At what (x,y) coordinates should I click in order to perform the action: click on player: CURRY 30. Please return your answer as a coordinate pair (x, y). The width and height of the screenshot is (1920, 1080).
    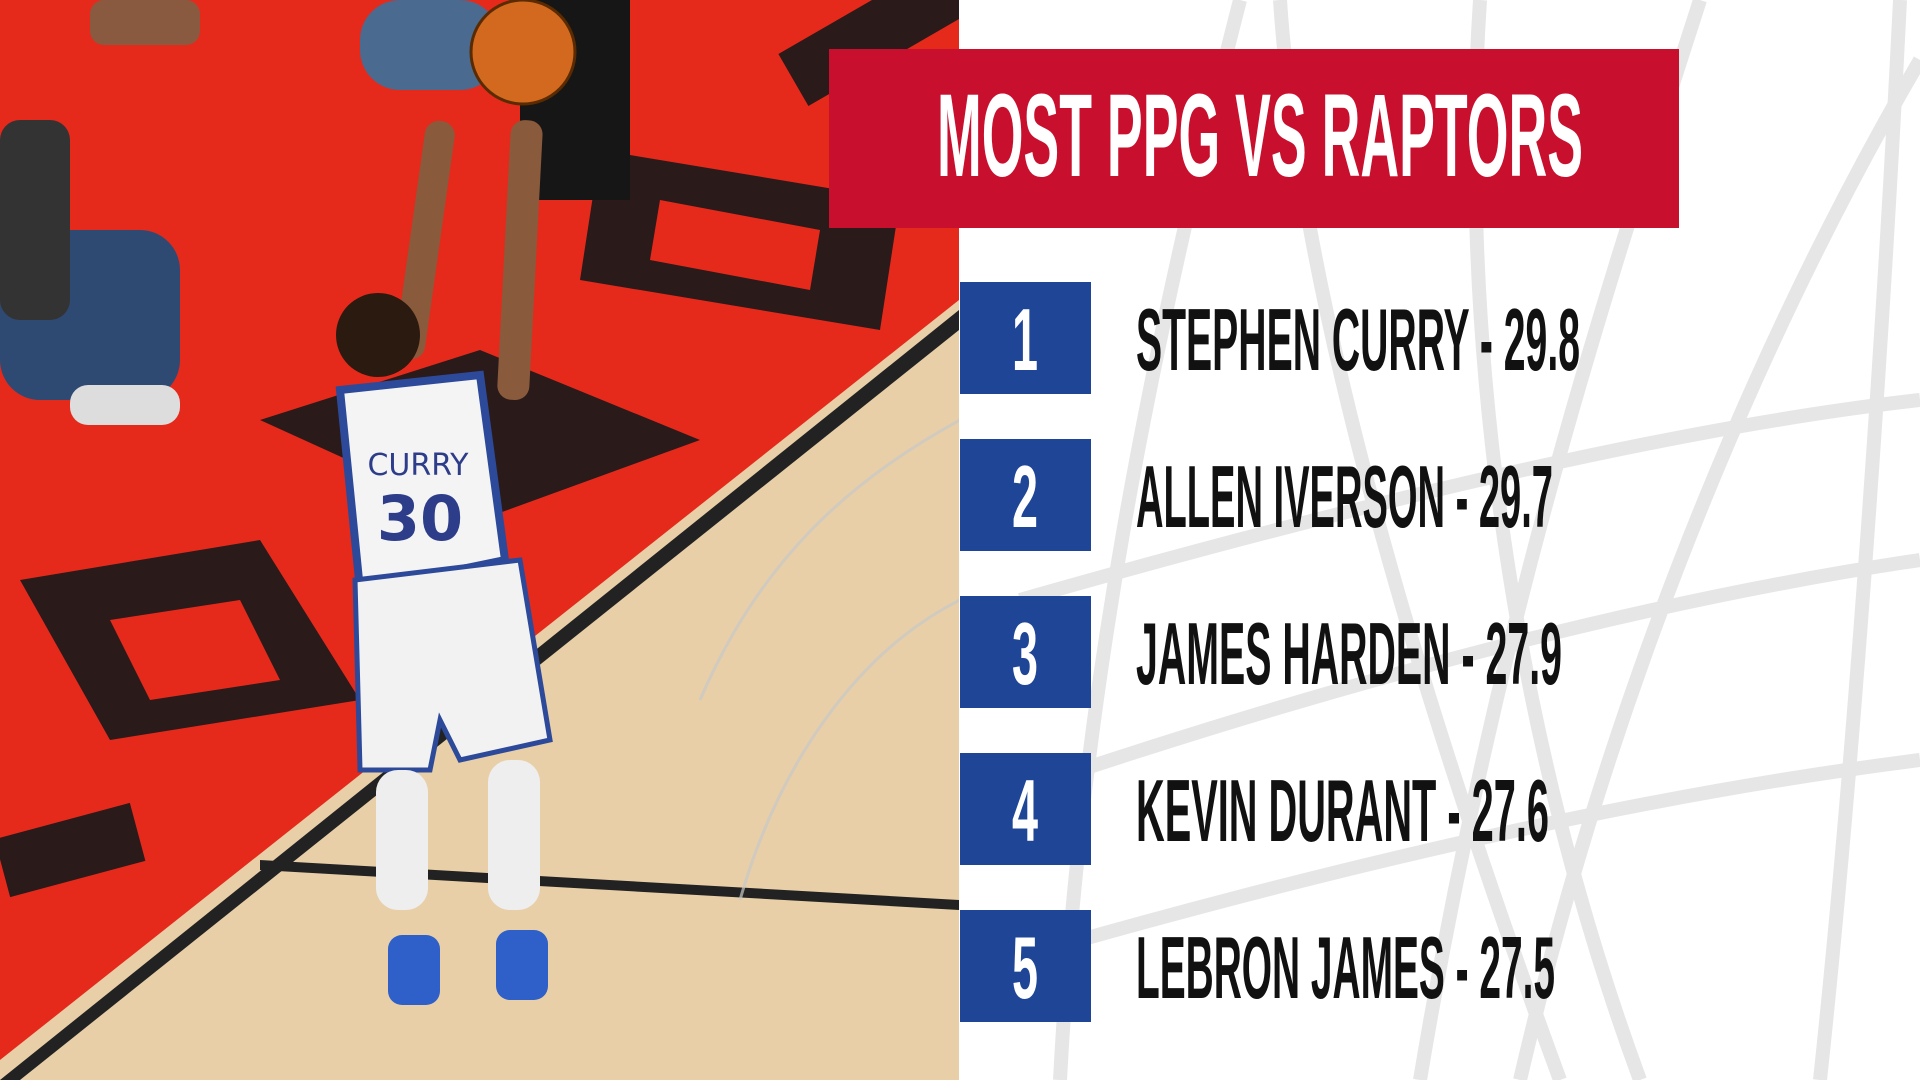
    Looking at the image, I should click on (456, 502).